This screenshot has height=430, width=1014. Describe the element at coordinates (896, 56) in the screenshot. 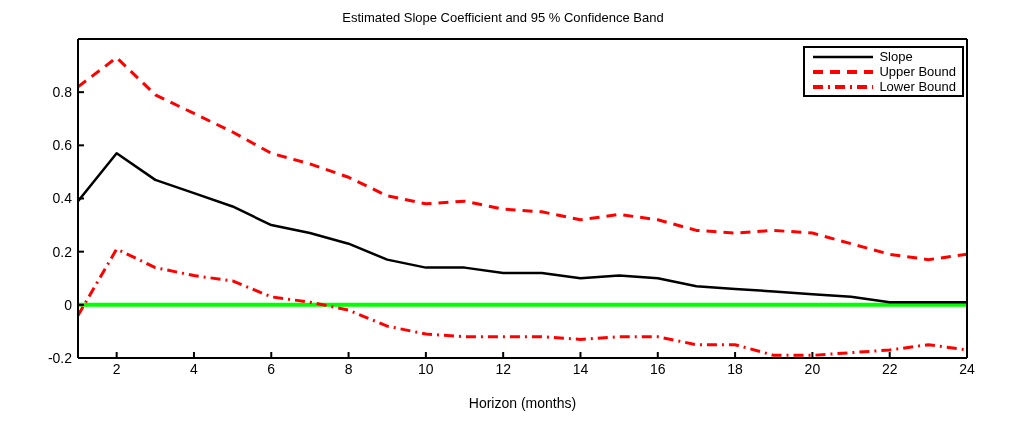

I see `legend-label: Slope` at that location.